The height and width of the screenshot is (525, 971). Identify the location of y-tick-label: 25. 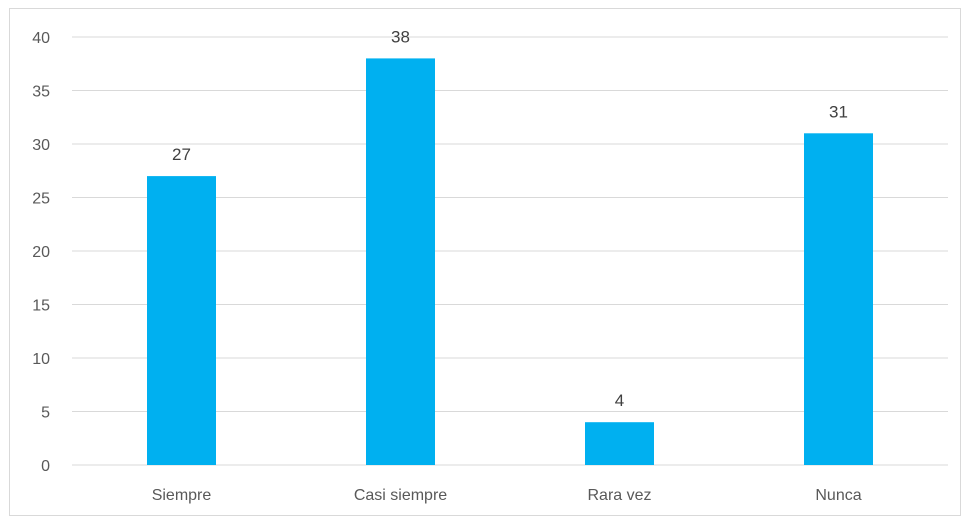
(41, 199).